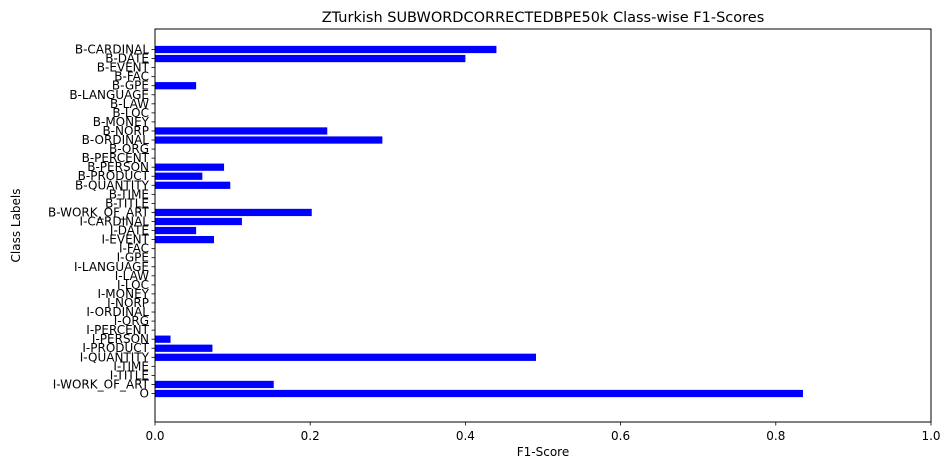  What do you see at coordinates (128, 303) in the screenshot?
I see `y-tick-label: I-NORP` at bounding box center [128, 303].